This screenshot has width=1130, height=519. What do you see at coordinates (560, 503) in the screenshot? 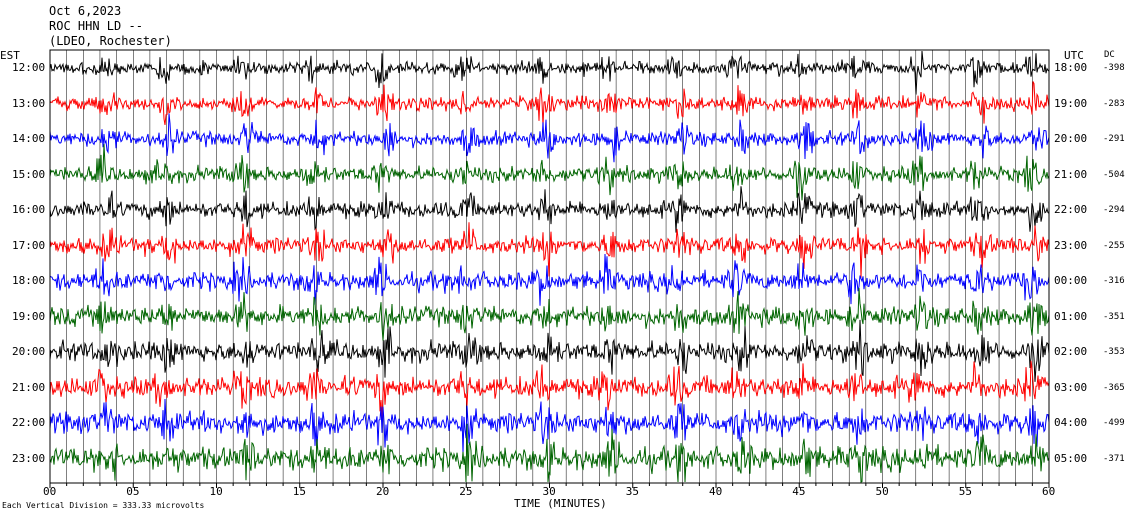
I see `x-axis-title: TIME (MINUTES)` at bounding box center [560, 503].